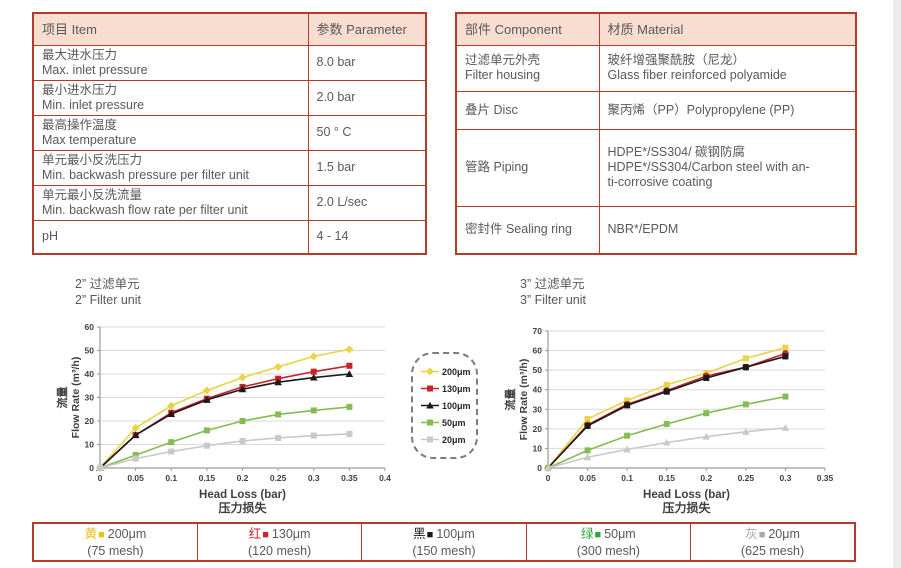 This screenshot has height=568, width=901. What do you see at coordinates (772, 550) in the screenshot?
I see `mesh-label: (625 mesh)` at bounding box center [772, 550].